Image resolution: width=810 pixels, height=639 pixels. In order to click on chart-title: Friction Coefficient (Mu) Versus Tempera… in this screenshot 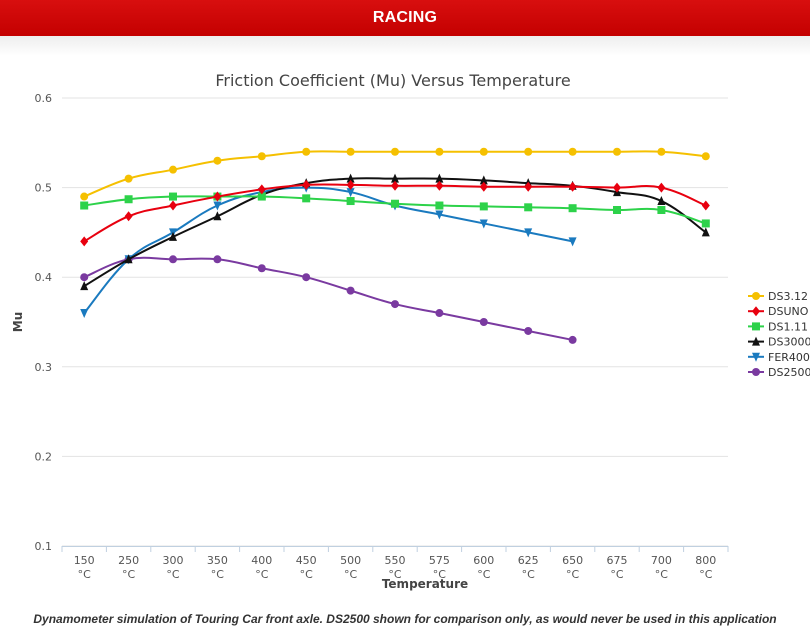, I will do `click(392, 80)`.